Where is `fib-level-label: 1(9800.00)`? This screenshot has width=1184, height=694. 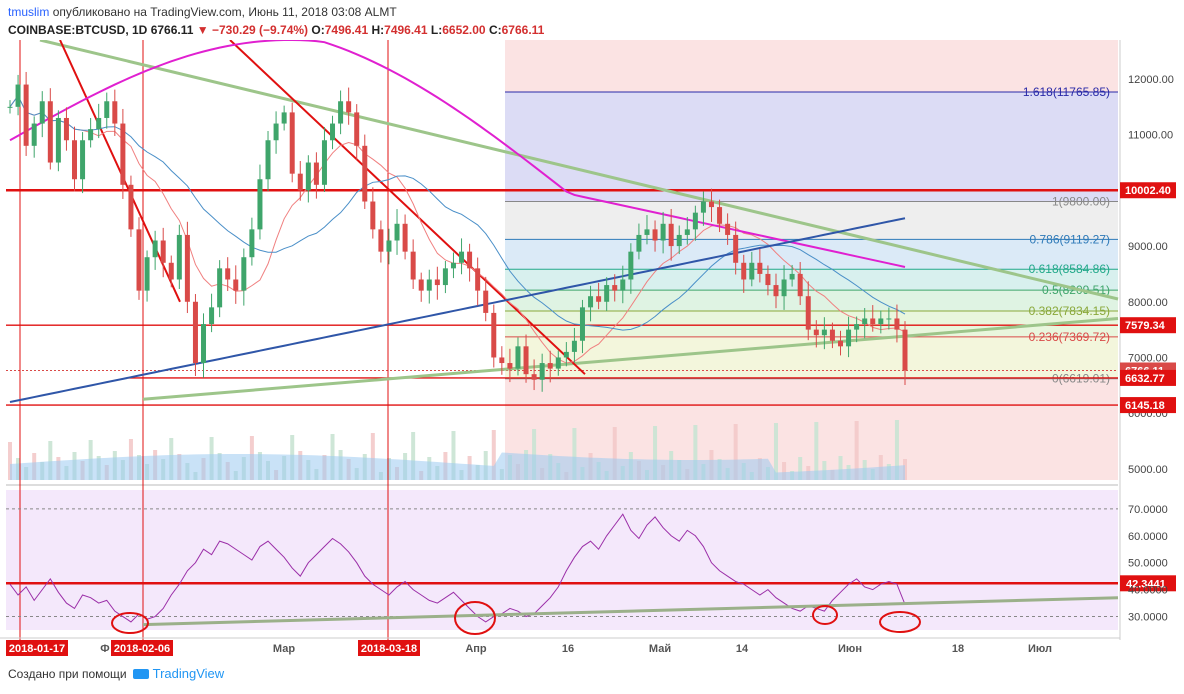
fib-level-label: 1(9800.00) is located at coordinates (1081, 202).